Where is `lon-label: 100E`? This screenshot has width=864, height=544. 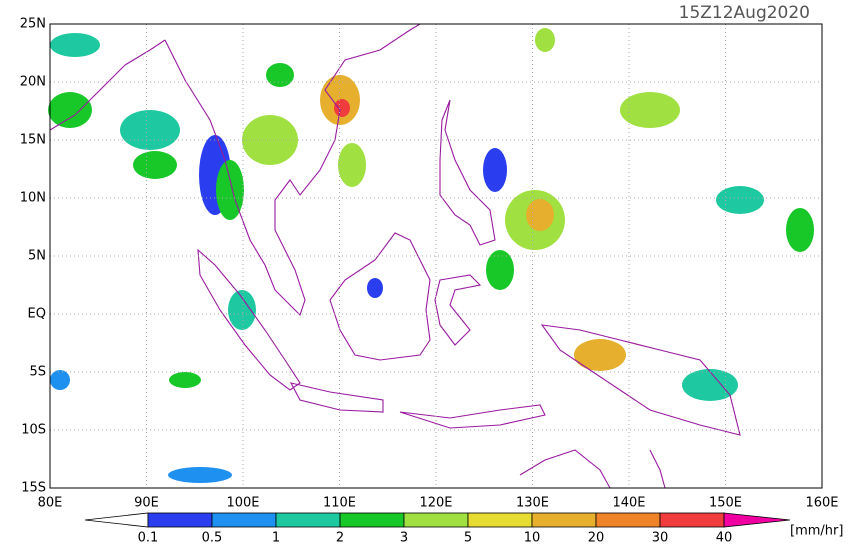
lon-label: 100E is located at coordinates (242, 503).